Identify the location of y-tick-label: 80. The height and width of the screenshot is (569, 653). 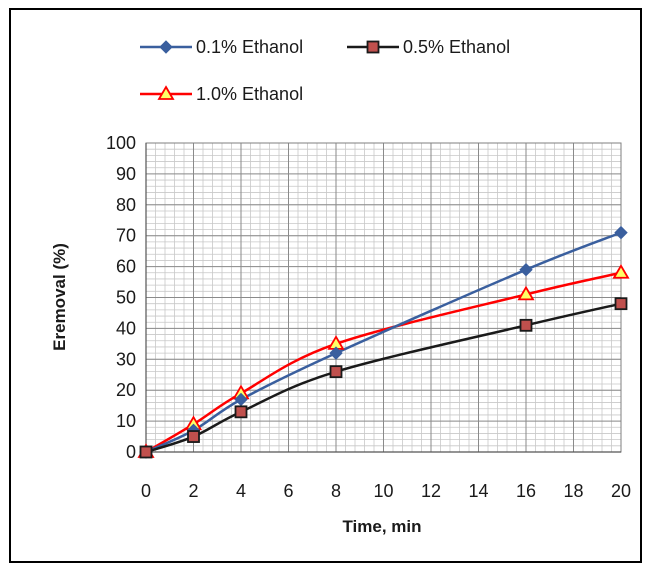
(126, 205).